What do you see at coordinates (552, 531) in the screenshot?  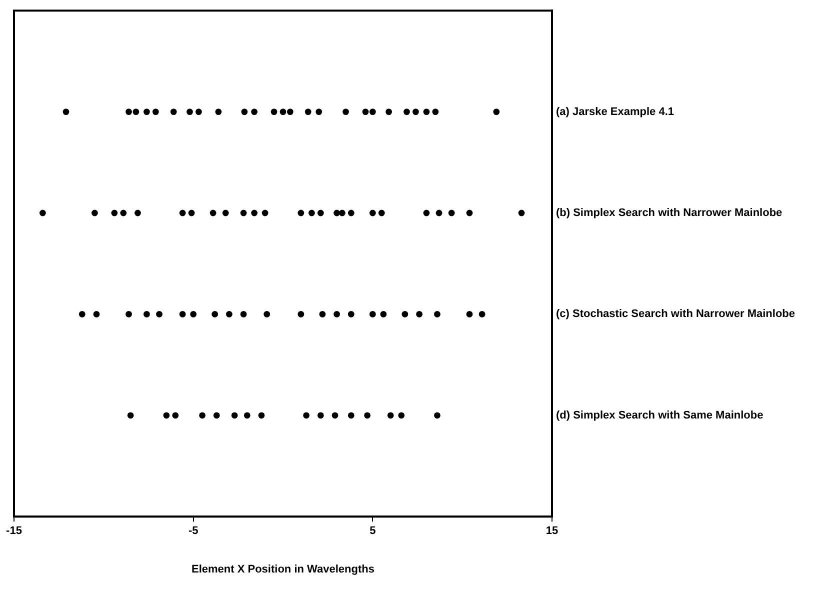 I see `x-tick-label: 15` at bounding box center [552, 531].